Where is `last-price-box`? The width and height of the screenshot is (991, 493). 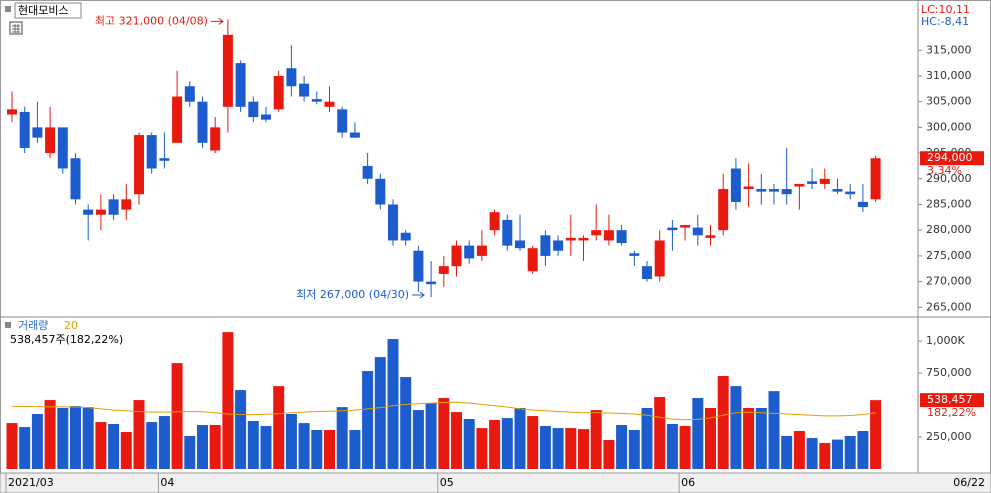
last-price-box is located at coordinates (952, 158).